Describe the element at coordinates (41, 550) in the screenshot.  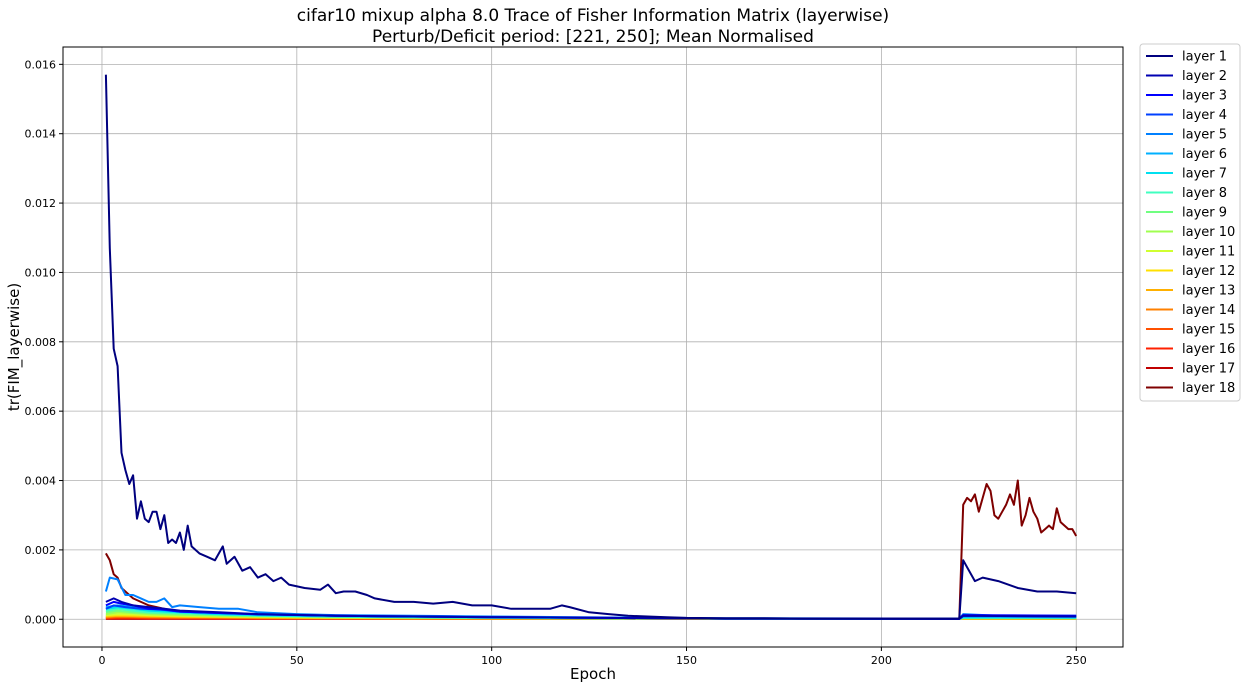
I see `y-tick-label: 0.002` at that location.